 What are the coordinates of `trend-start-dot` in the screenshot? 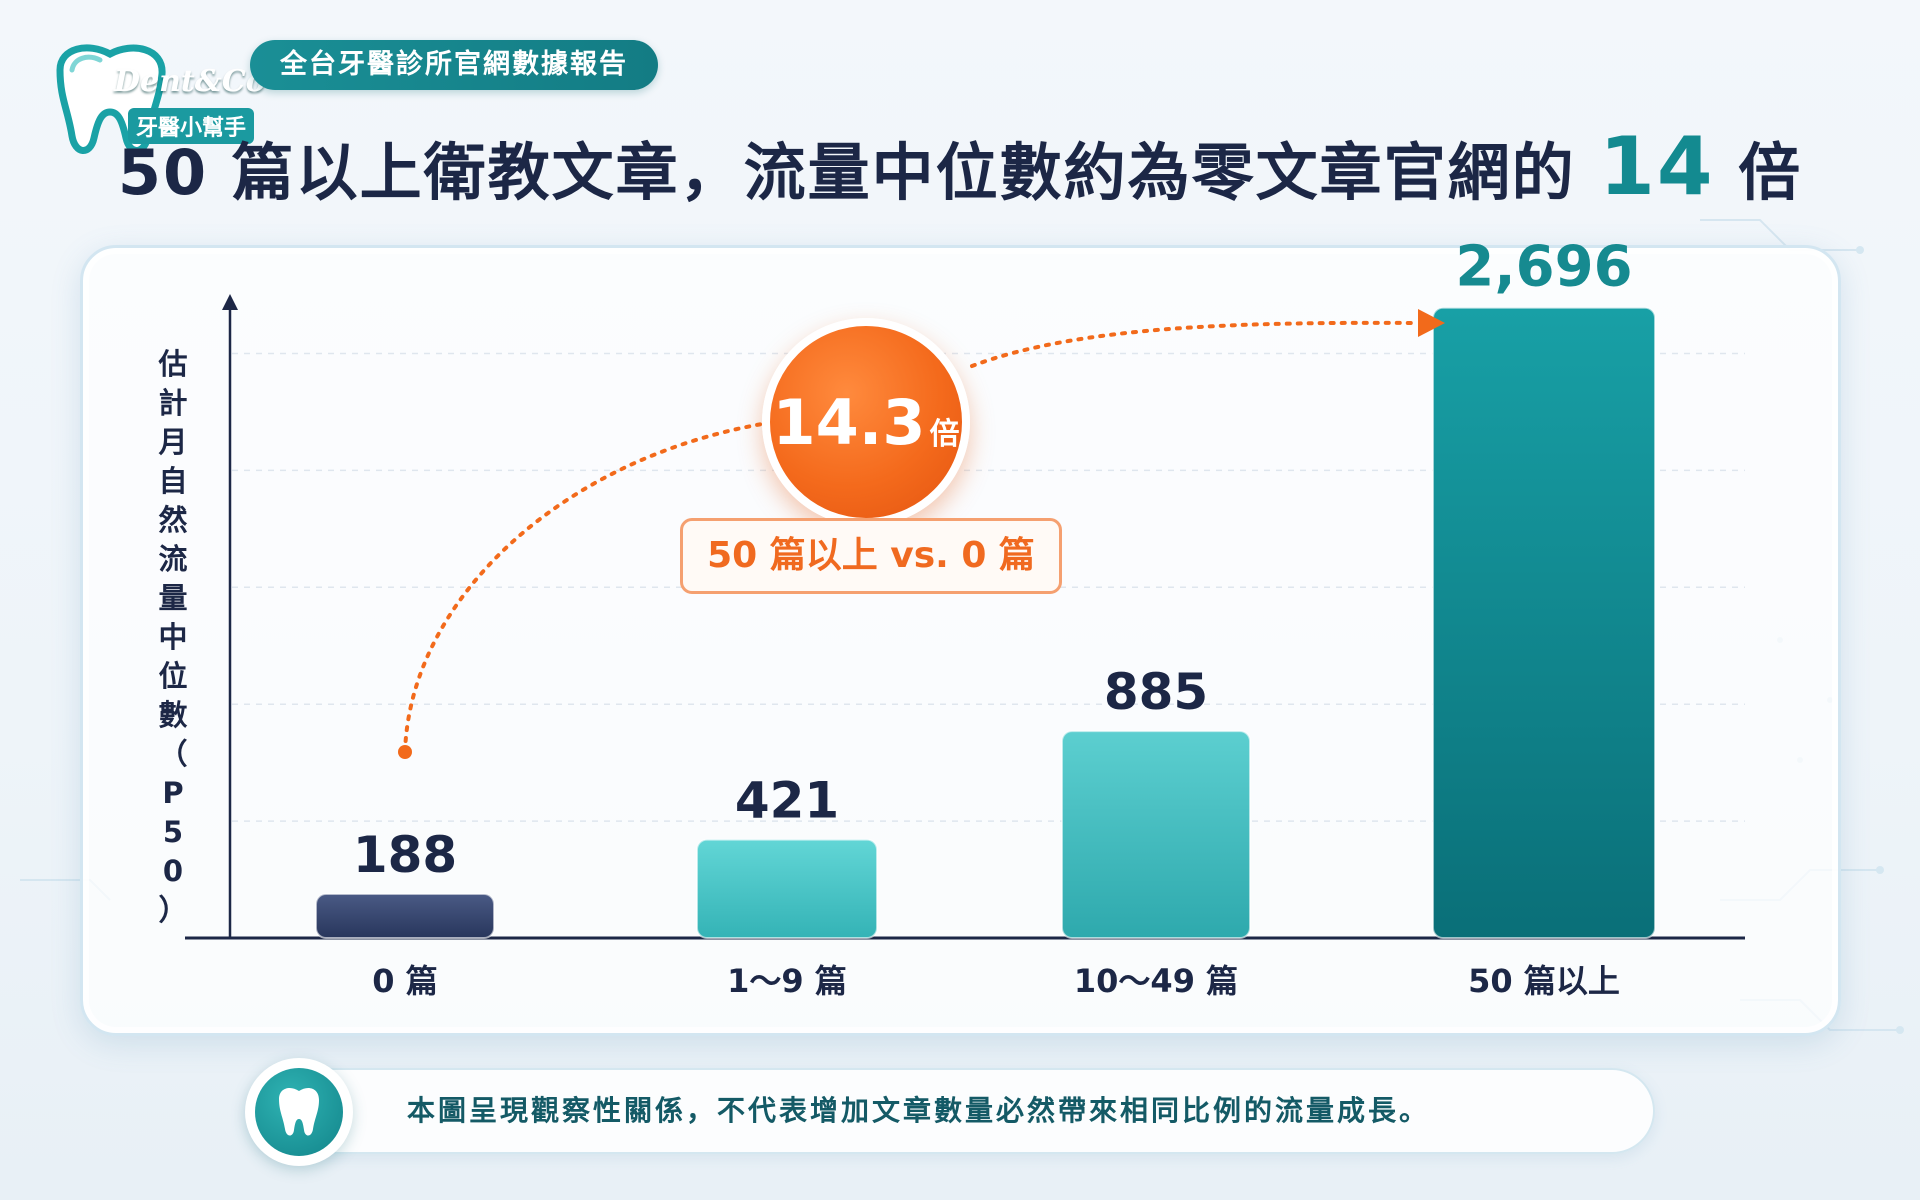 It's located at (405, 752).